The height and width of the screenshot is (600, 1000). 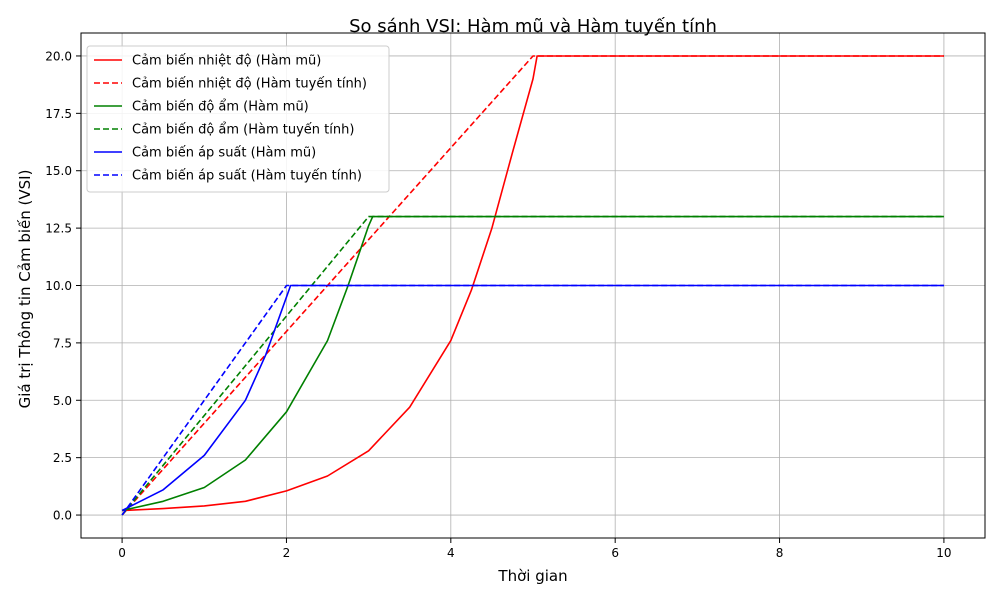 What do you see at coordinates (943, 553) in the screenshot?
I see `x-tick-label: 10` at bounding box center [943, 553].